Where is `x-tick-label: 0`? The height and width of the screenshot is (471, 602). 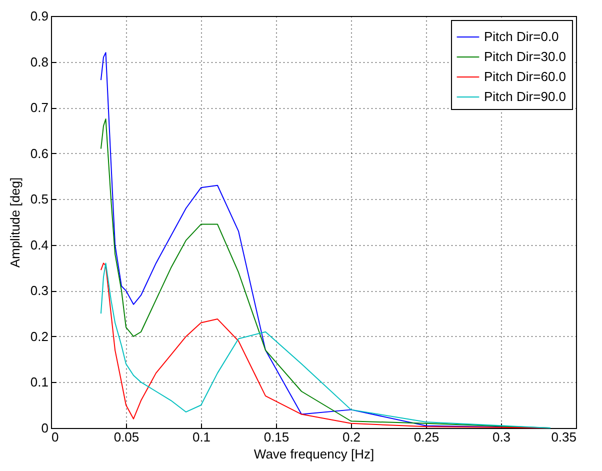
x-tick-label: 0 is located at coordinates (55, 437).